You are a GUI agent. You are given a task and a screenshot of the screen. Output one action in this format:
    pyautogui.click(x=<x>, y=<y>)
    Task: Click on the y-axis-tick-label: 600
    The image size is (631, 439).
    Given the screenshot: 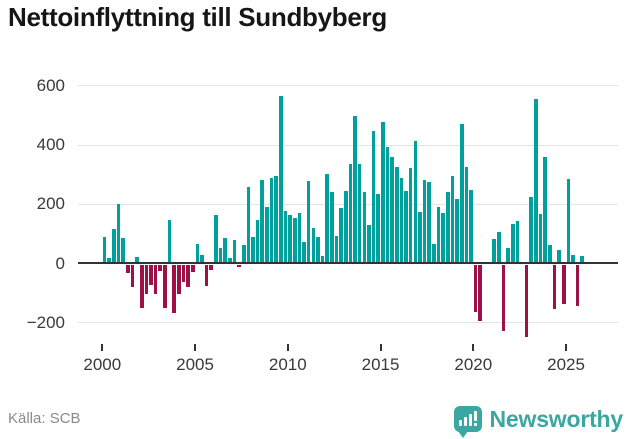 What is the action you would take?
    pyautogui.click(x=50, y=85)
    